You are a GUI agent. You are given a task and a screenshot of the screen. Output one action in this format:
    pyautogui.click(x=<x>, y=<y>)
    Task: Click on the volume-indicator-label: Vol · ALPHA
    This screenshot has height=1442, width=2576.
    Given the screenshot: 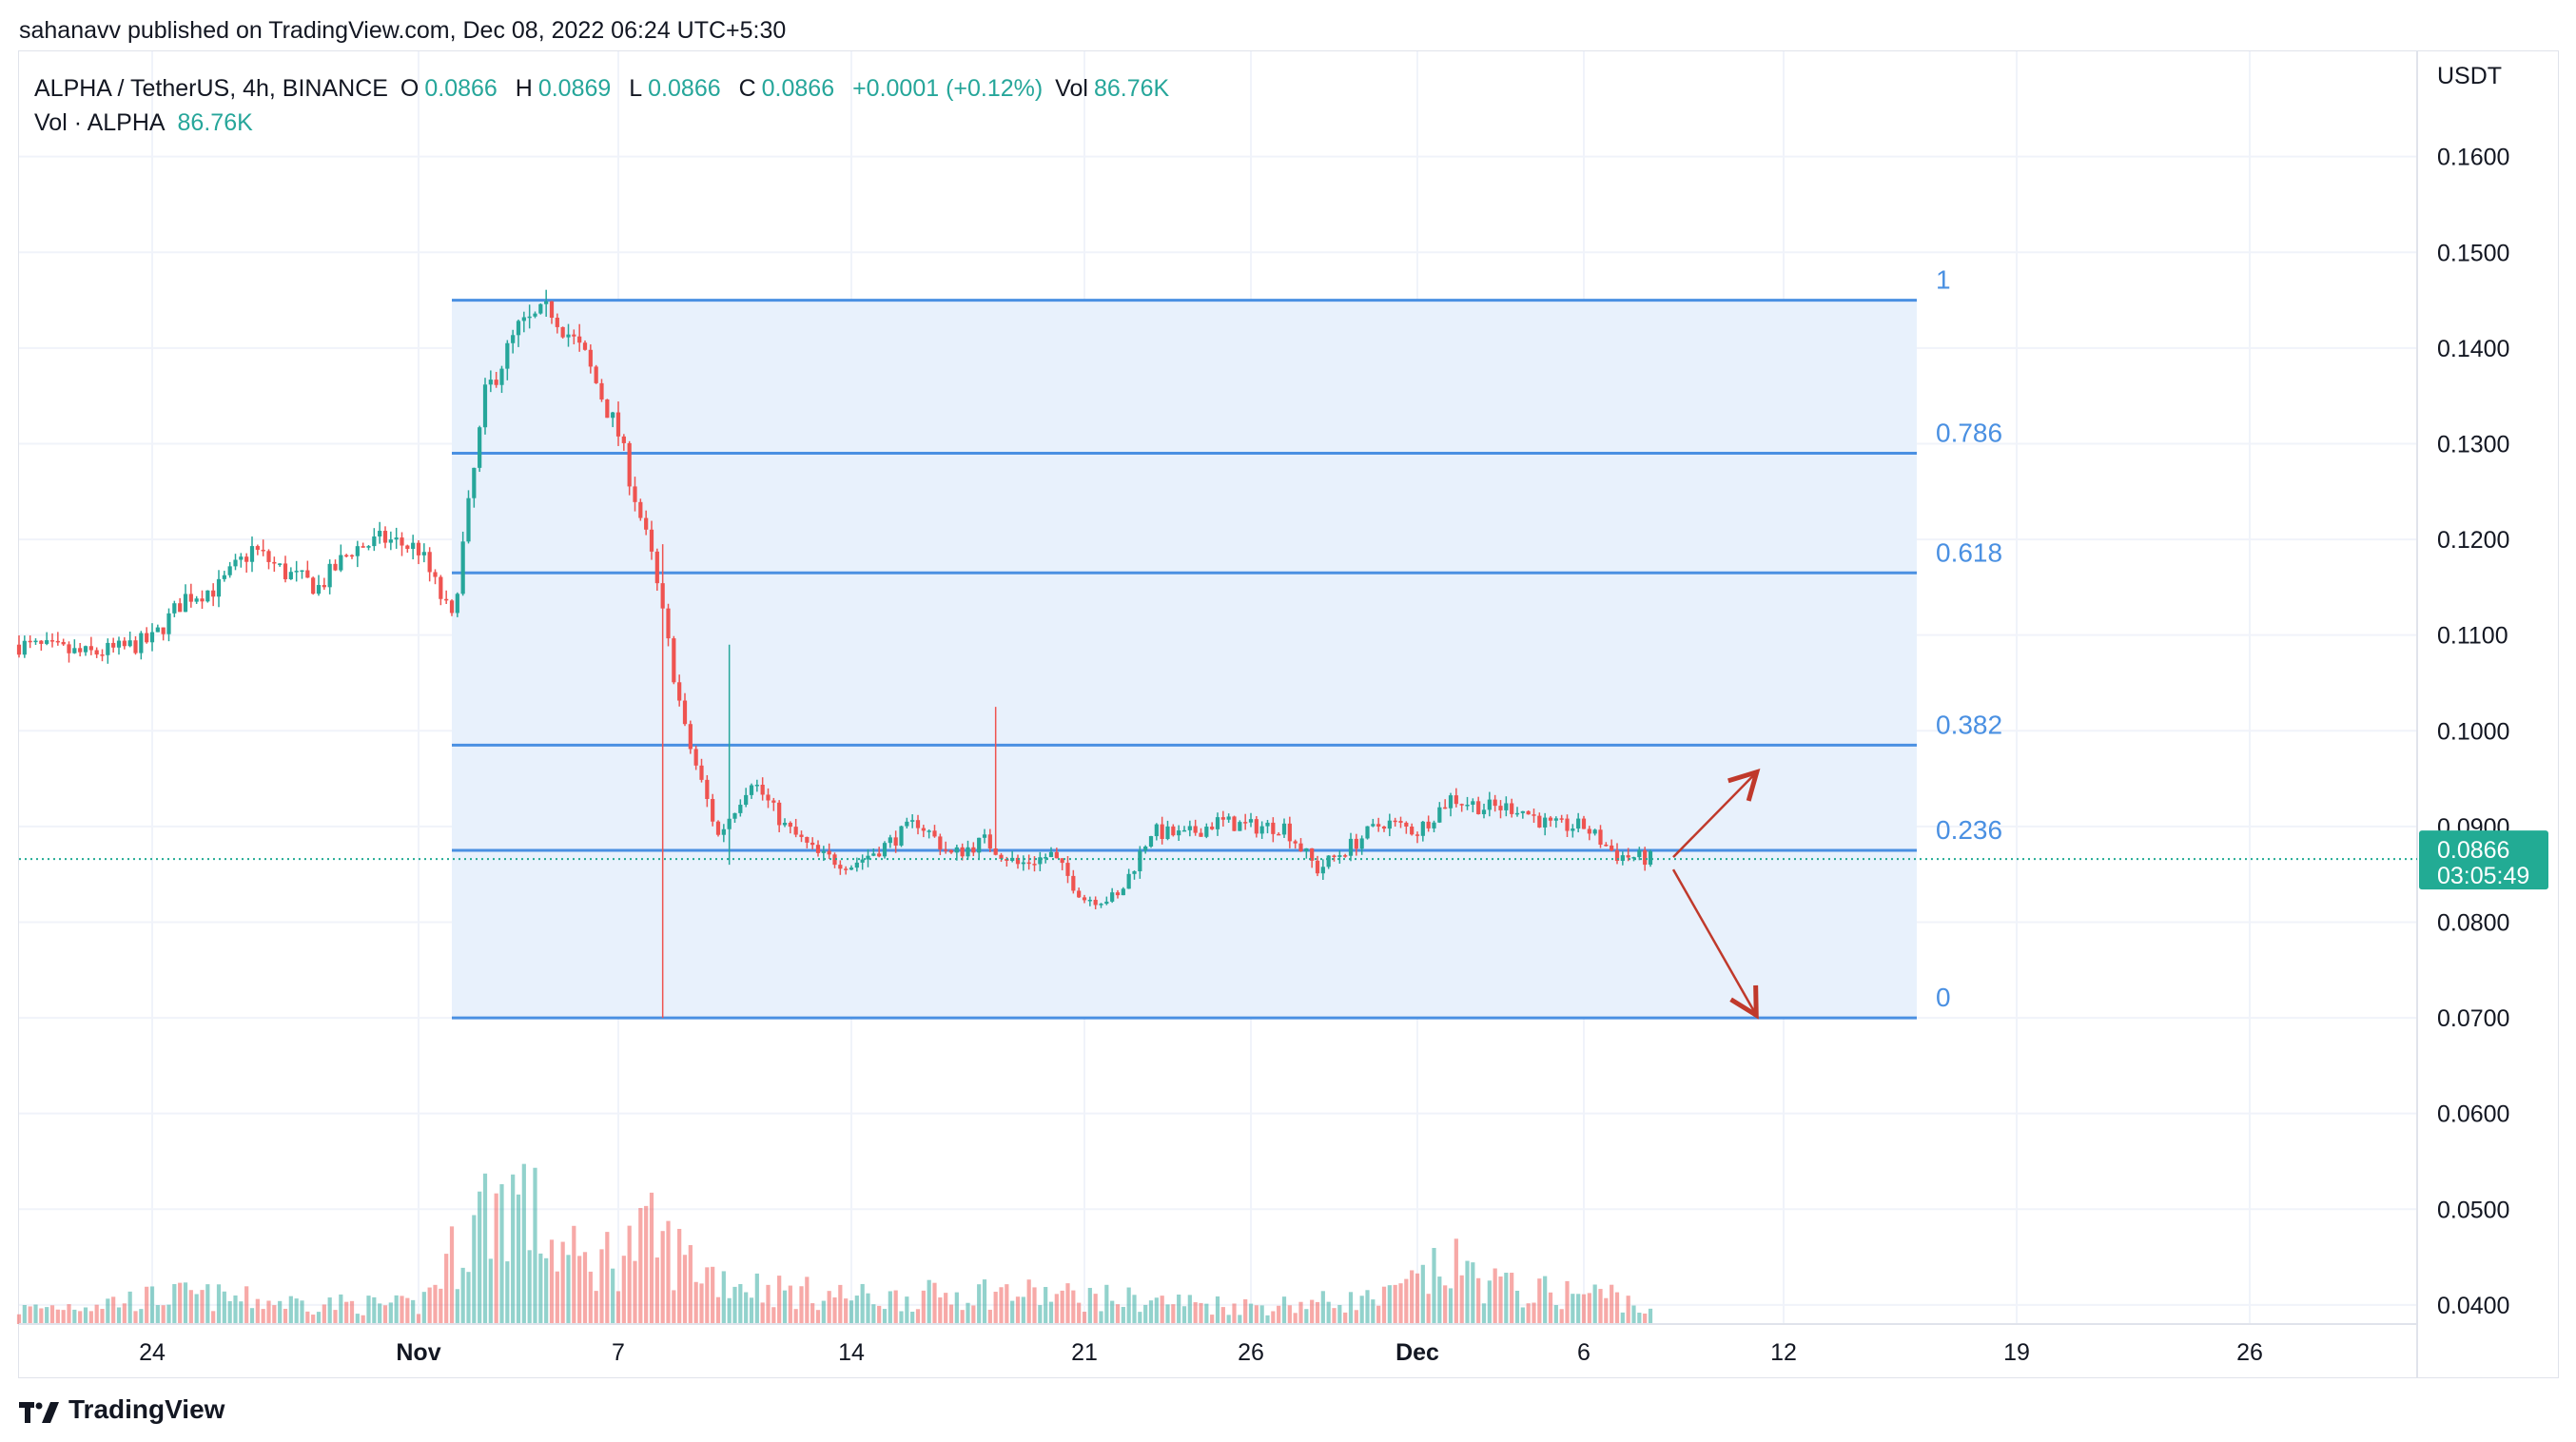 What is the action you would take?
    pyautogui.click(x=100, y=122)
    